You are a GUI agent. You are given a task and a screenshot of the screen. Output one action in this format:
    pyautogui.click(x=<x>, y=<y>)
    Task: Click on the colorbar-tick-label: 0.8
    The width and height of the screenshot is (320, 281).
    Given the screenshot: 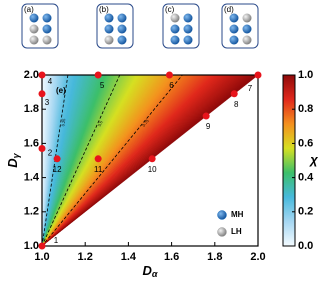 What is the action you would take?
    pyautogui.click(x=305, y=109)
    